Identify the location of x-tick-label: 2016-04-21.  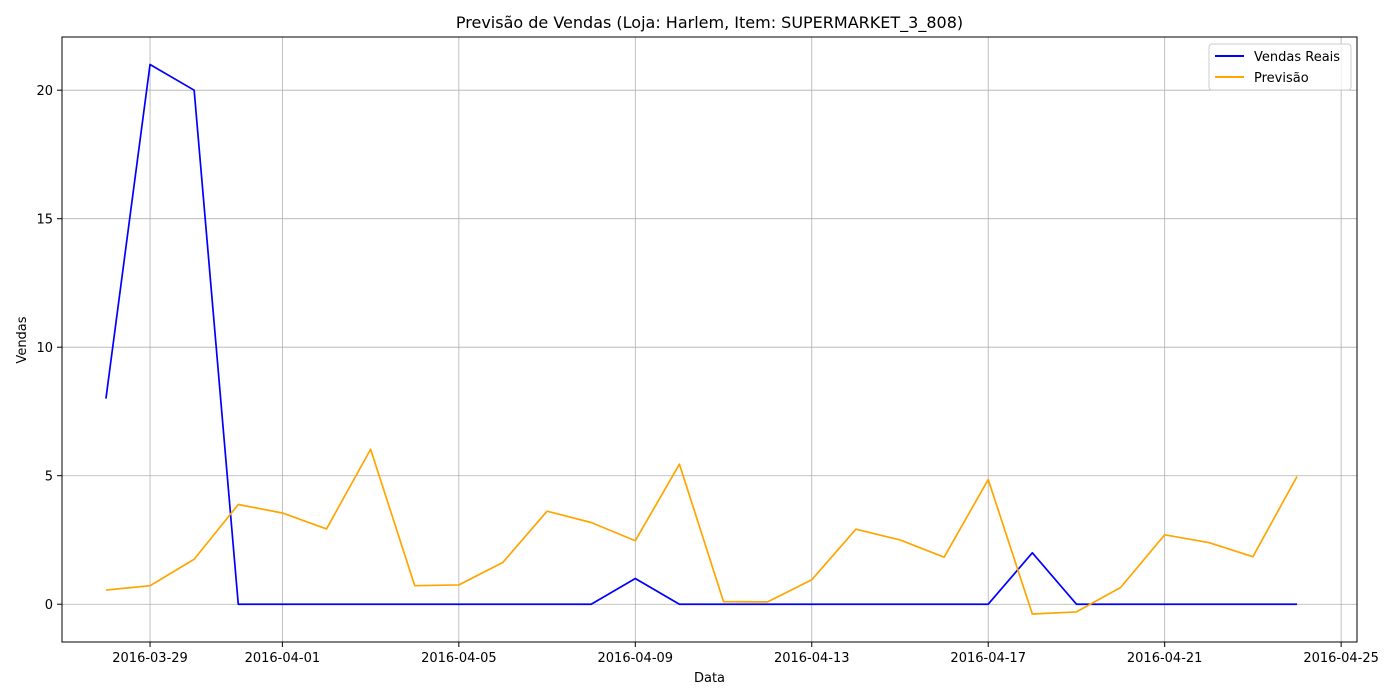
(1165, 658).